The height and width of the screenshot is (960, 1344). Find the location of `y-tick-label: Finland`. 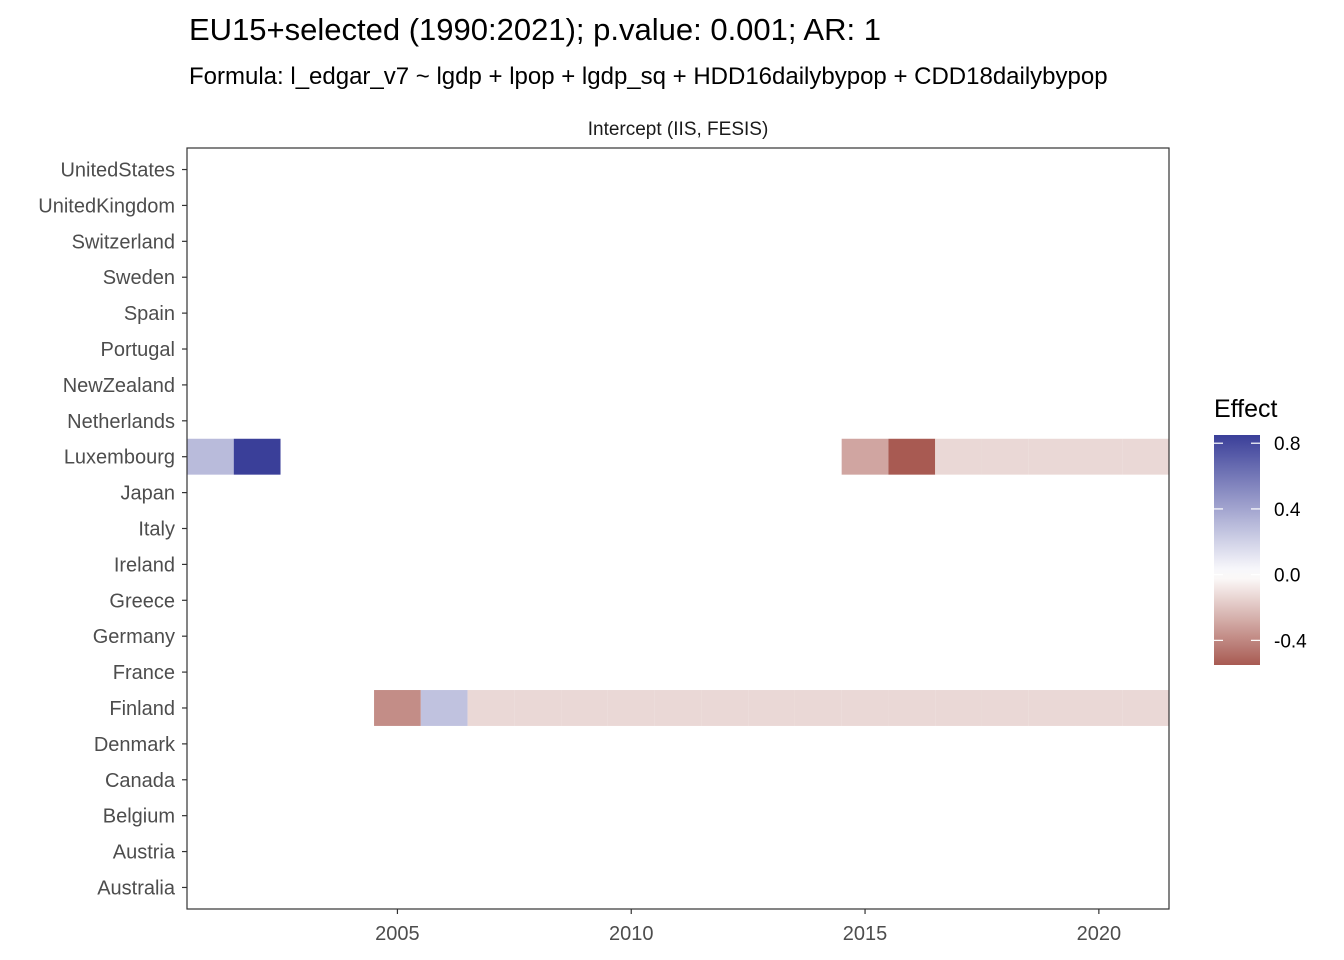

y-tick-label: Finland is located at coordinates (142, 709).